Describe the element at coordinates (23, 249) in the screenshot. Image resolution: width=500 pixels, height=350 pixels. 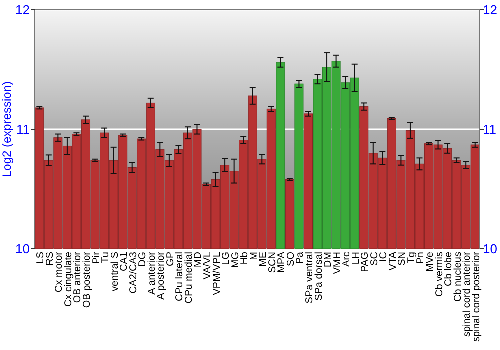
I see `y-tick-label: 10` at that location.